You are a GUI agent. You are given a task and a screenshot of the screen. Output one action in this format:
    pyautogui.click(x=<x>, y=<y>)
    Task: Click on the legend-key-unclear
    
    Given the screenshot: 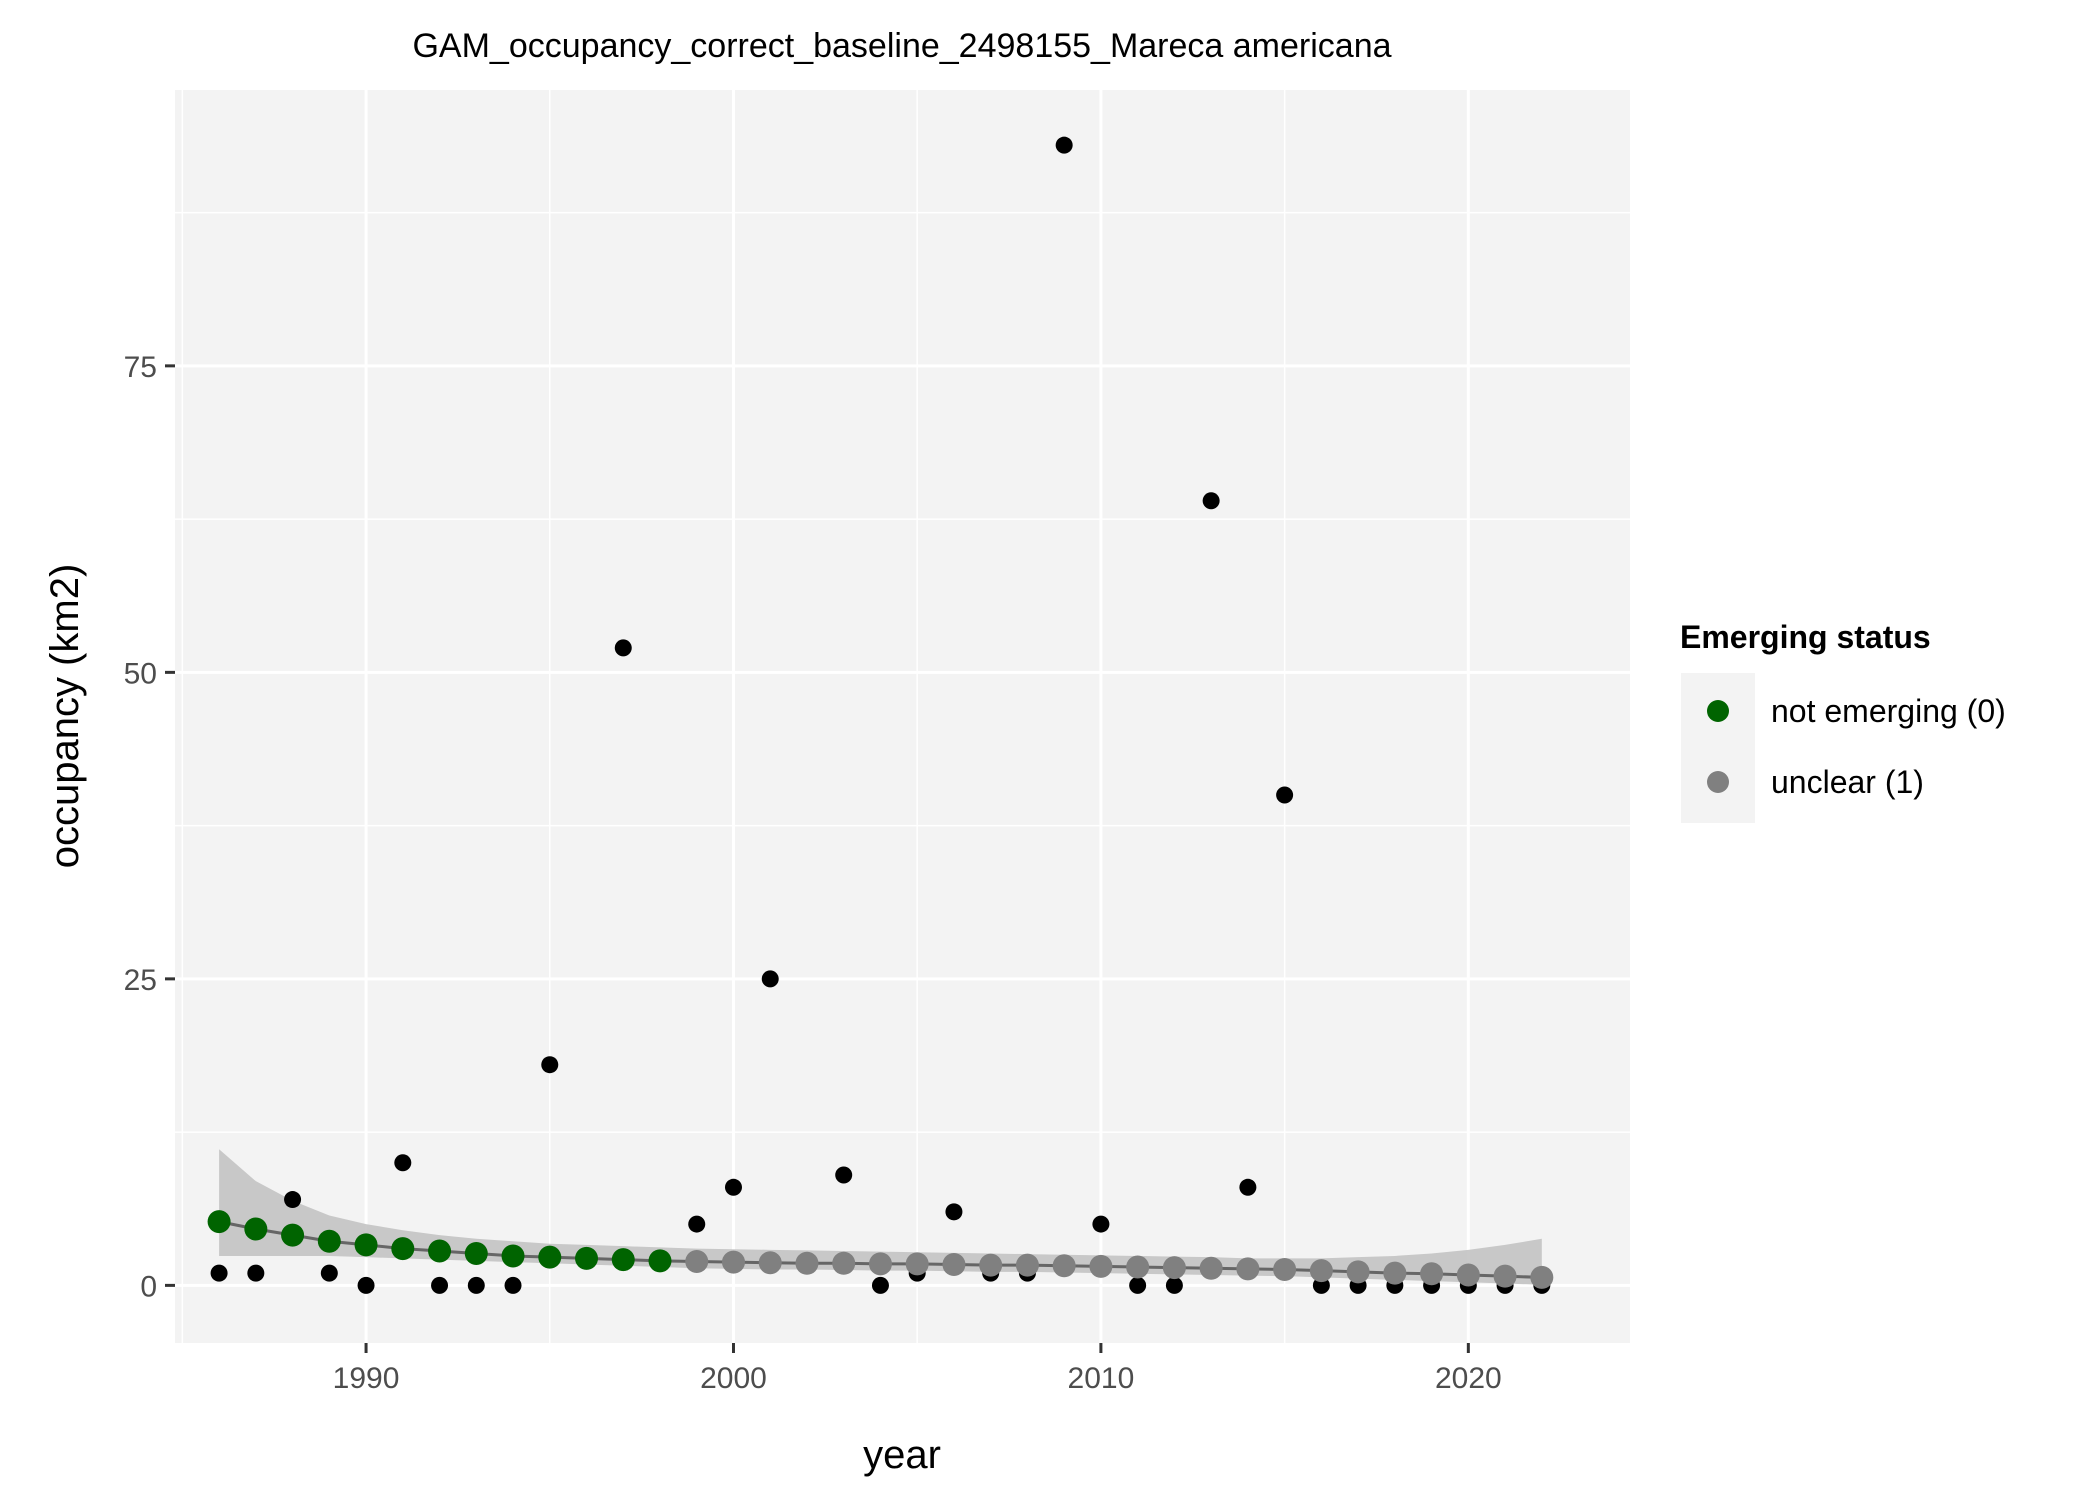 What is the action you would take?
    pyautogui.click(x=1718, y=782)
    